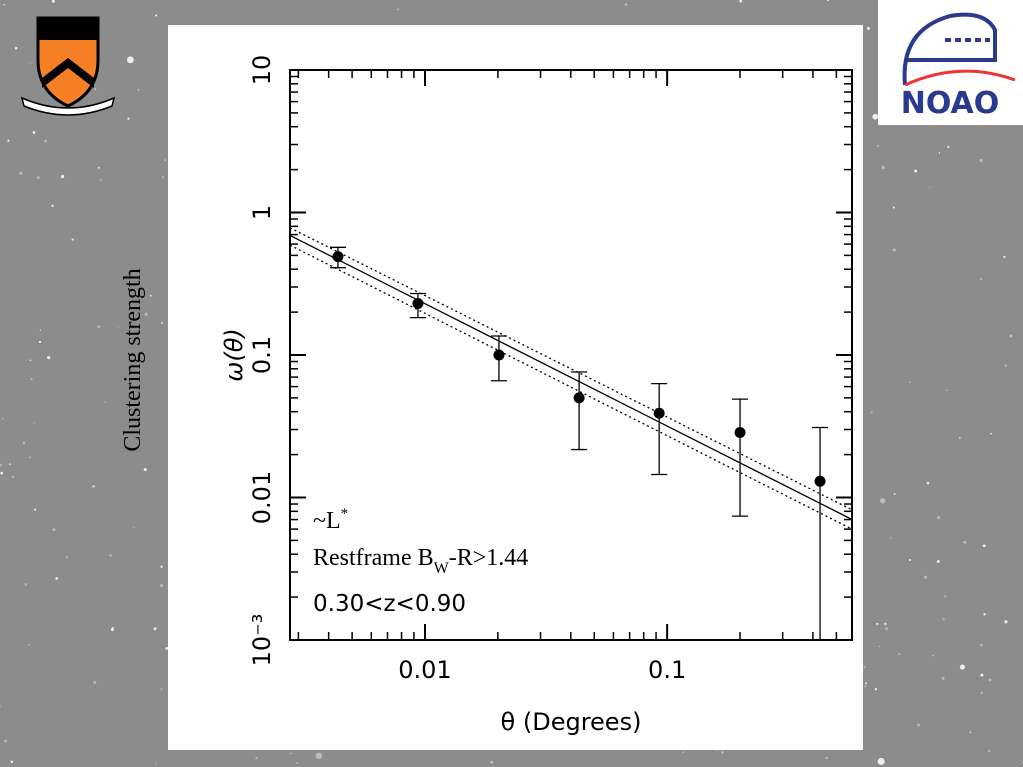  Describe the element at coordinates (950, 62) in the screenshot. I see `logo-panel` at that location.